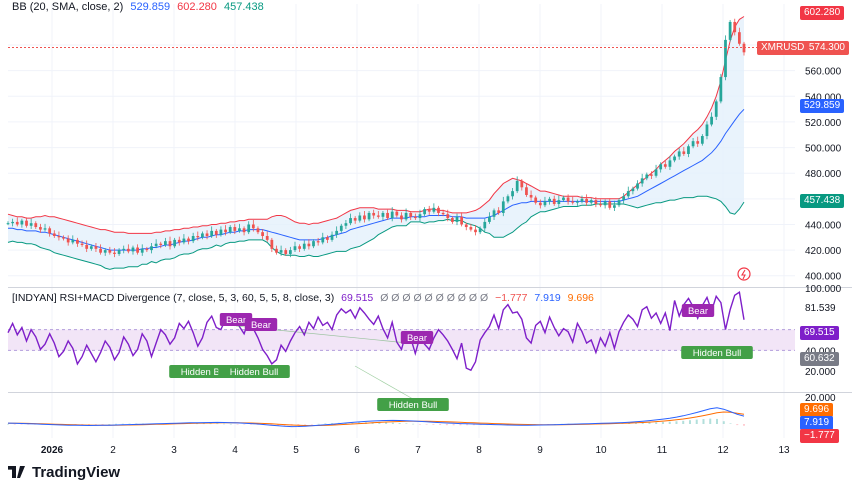 Image resolution: width=852 pixels, height=485 pixels. What do you see at coordinates (823, 123) in the screenshot?
I see `price-tick-label: 520.000` at bounding box center [823, 123].